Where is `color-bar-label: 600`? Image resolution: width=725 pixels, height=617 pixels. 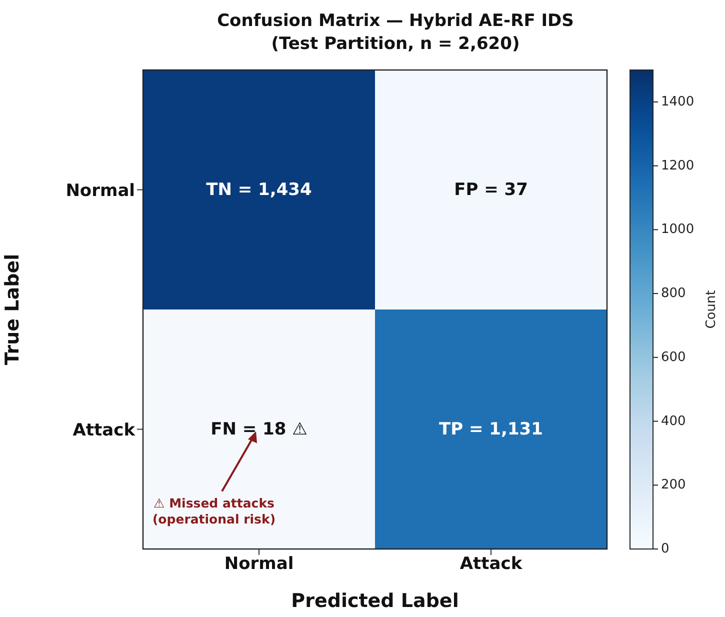
color-bar-label: 600 is located at coordinates (673, 357).